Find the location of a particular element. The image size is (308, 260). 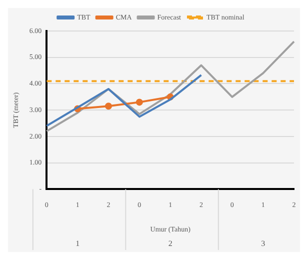

text: 1 is located at coordinates (78, 243).